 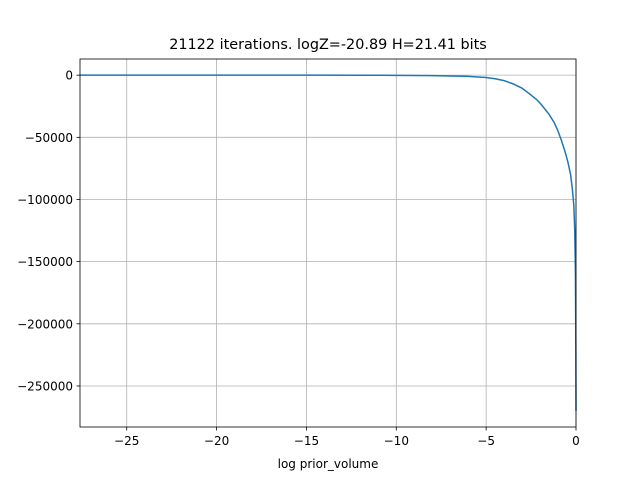 What do you see at coordinates (347, 437) in the screenshot?
I see `x-axis: −25 −20 −15 −10 −5 0` at bounding box center [347, 437].